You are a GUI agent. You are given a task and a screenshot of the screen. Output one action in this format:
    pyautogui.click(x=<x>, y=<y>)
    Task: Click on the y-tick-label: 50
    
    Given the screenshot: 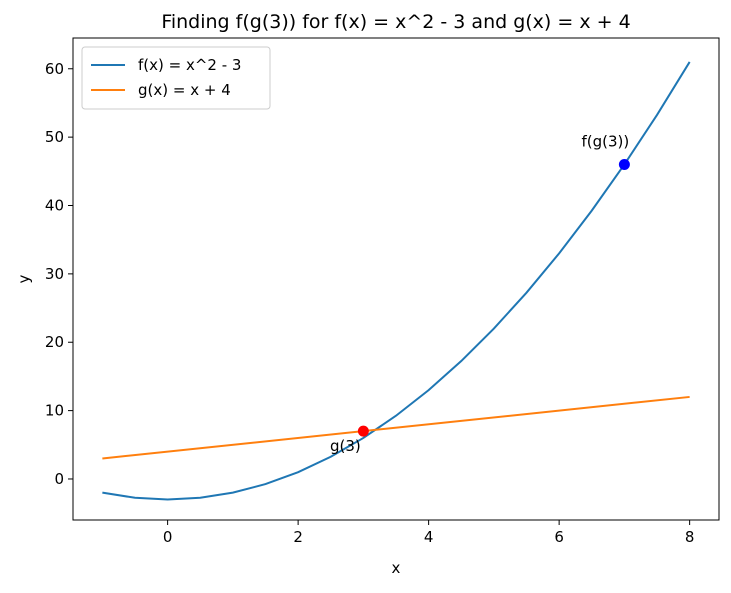 What is the action you would take?
    pyautogui.click(x=54, y=137)
    